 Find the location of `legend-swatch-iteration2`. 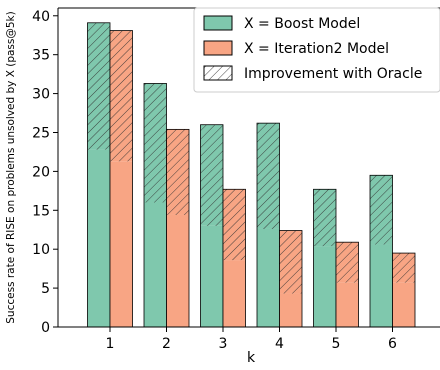

legend-swatch-iteration2 is located at coordinates (218, 48).